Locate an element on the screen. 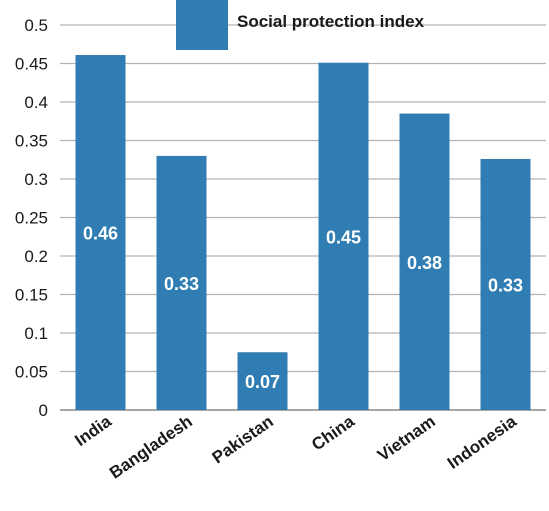 This screenshot has height=511, width=549. y-tick-label: 0.5 is located at coordinates (36, 25).